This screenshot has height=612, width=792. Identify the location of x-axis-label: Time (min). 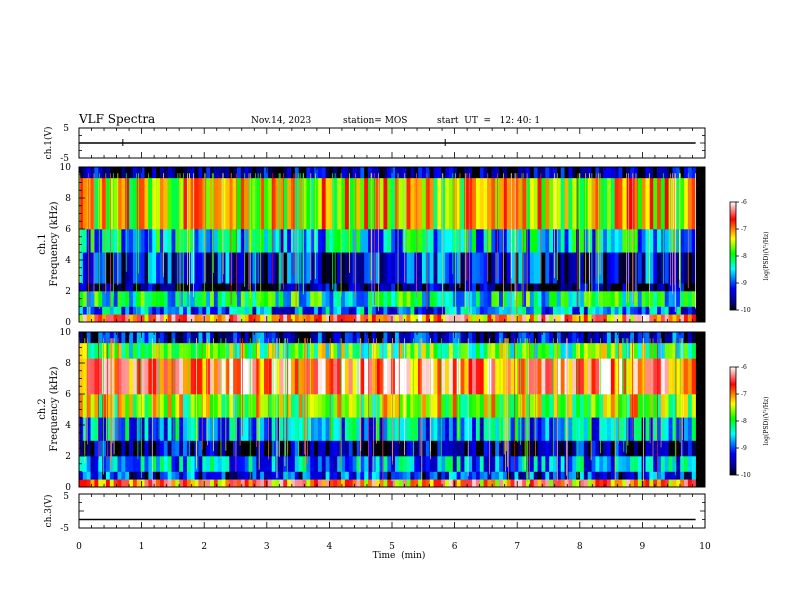
(399, 555).